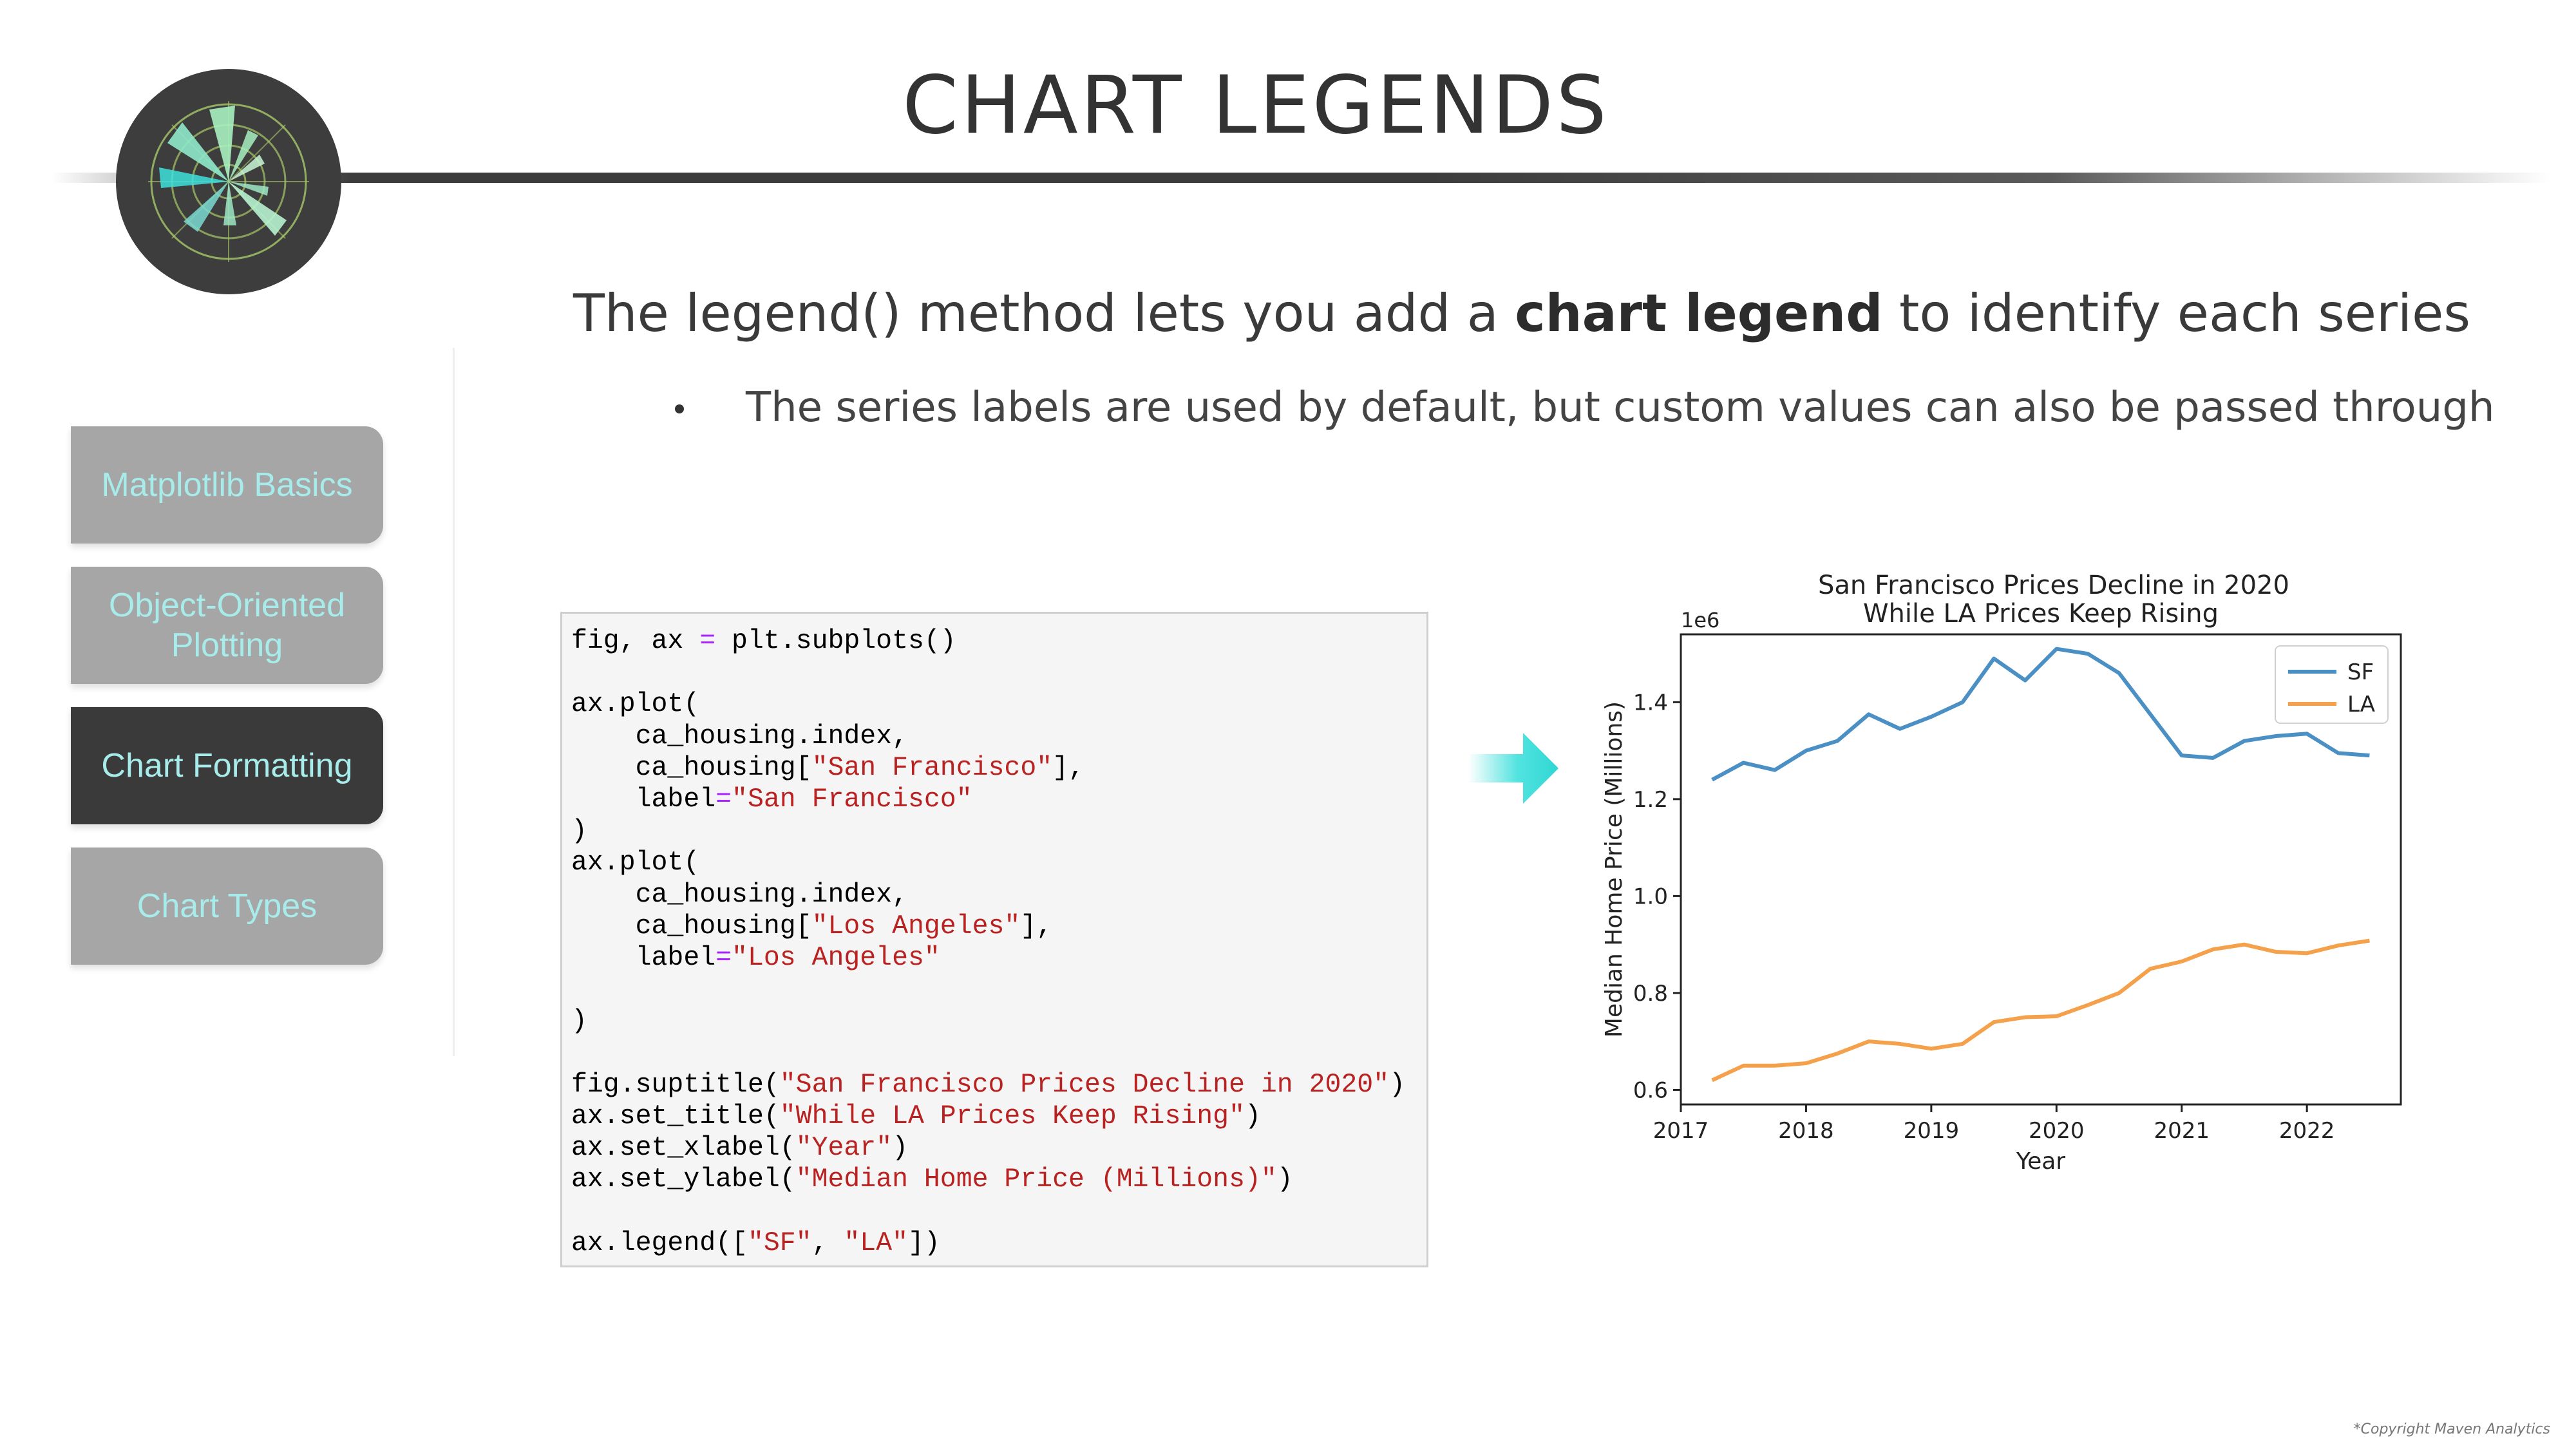 This screenshot has height=1449, width=2576. What do you see at coordinates (2041, 870) in the screenshot?
I see `plot-frame` at bounding box center [2041, 870].